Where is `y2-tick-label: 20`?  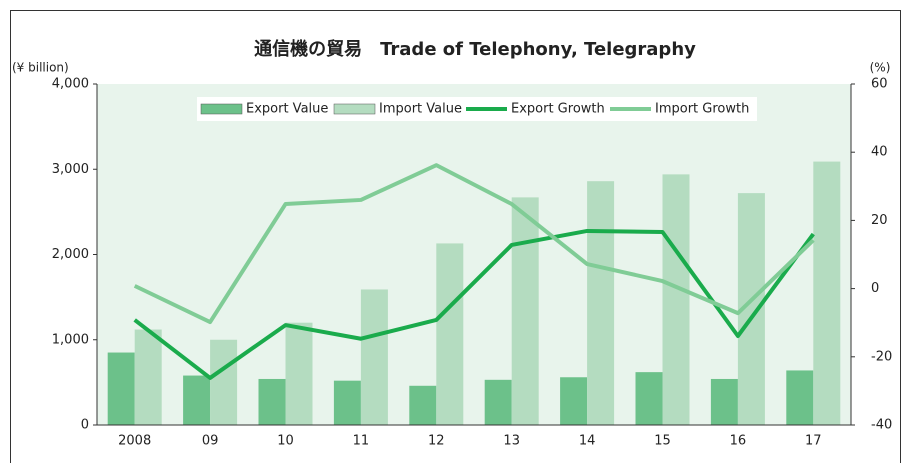
y2-tick-label: 20 is located at coordinates (879, 220).